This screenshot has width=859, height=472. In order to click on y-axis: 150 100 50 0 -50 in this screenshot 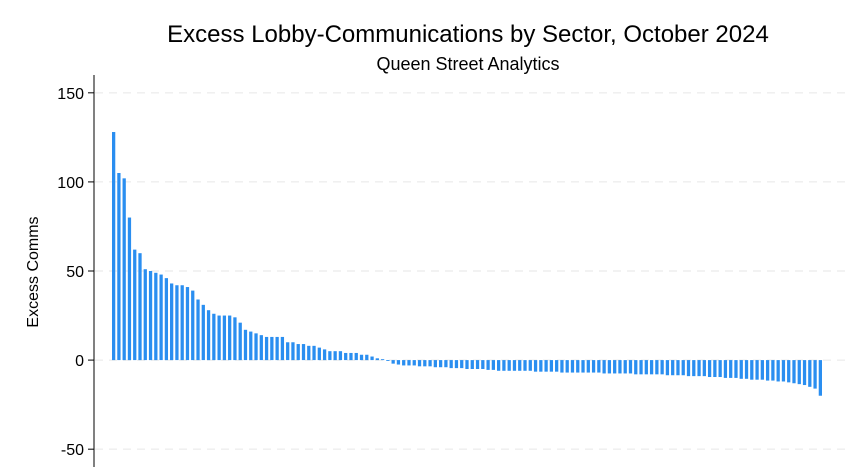, I will do `click(76, 271)`.